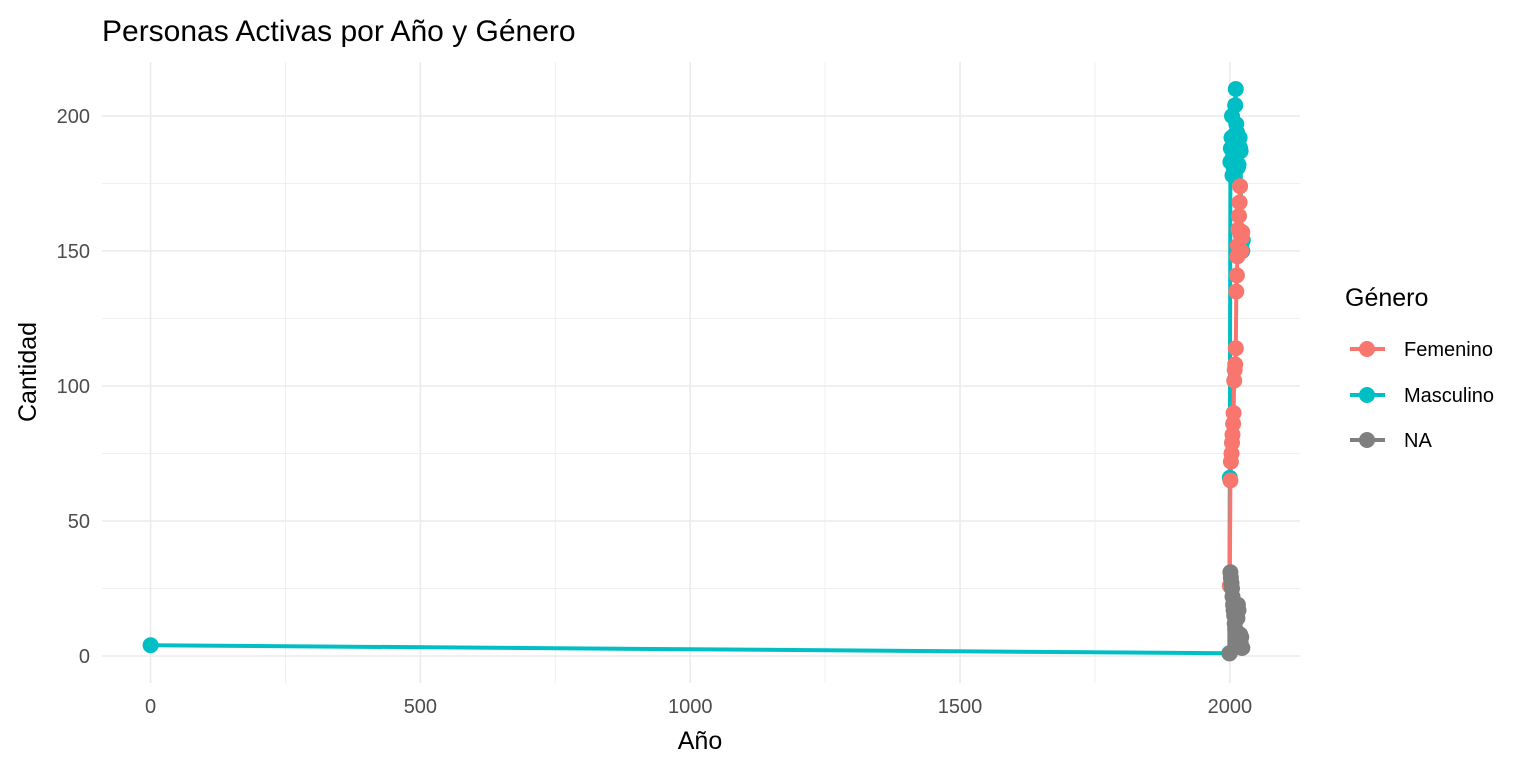  What do you see at coordinates (1418, 441) in the screenshot?
I see `legend-label-na: NA` at bounding box center [1418, 441].